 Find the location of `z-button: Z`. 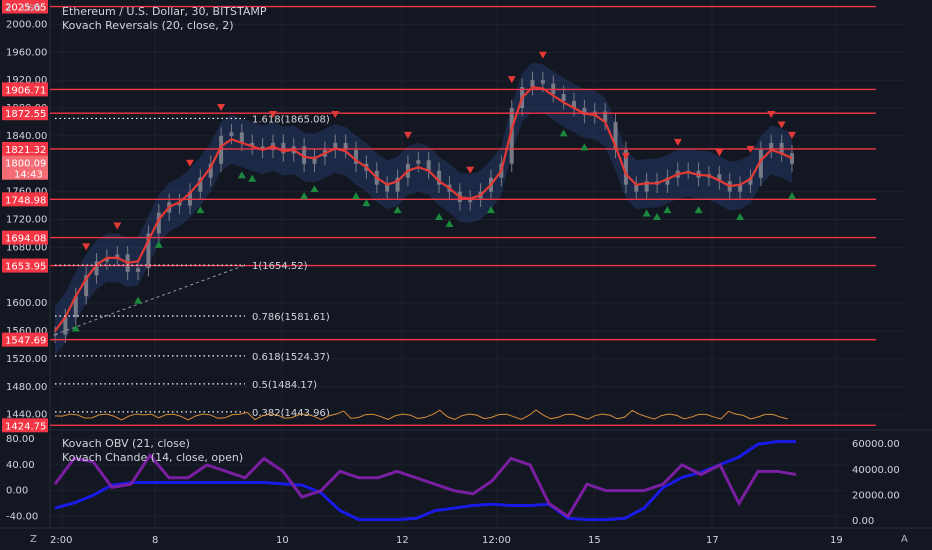

z-button: Z is located at coordinates (33, 539).